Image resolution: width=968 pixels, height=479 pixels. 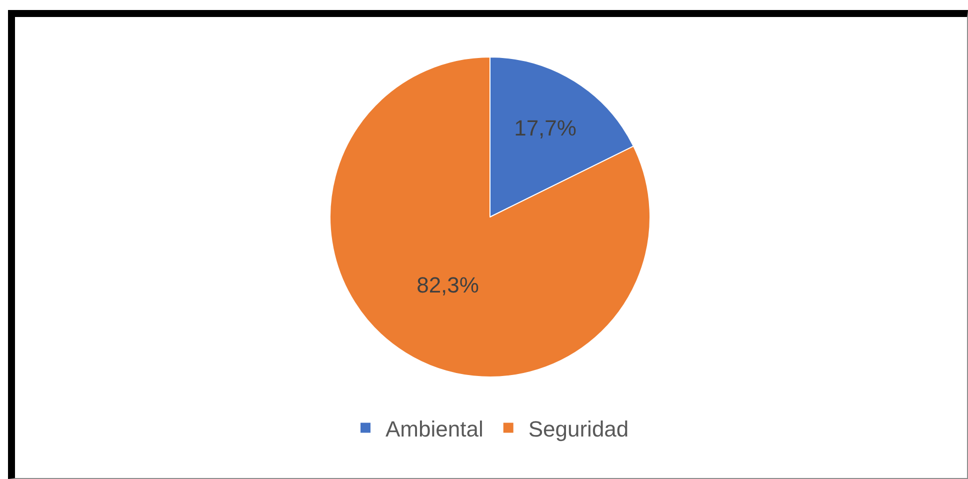 What do you see at coordinates (447, 285) in the screenshot?
I see `data-label: 82,3%` at bounding box center [447, 285].